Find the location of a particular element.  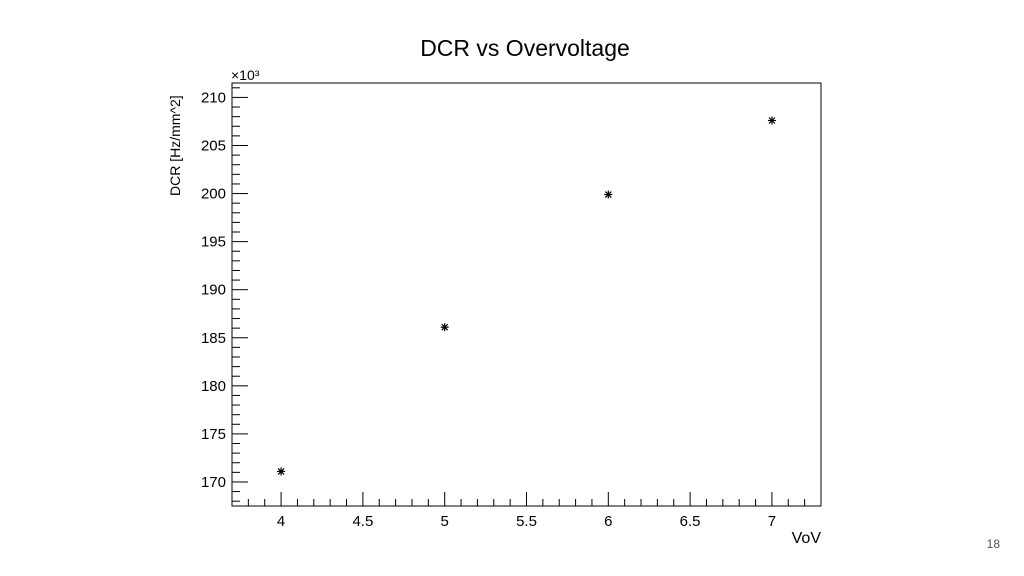

slide-page-number: 18 is located at coordinates (993, 544).